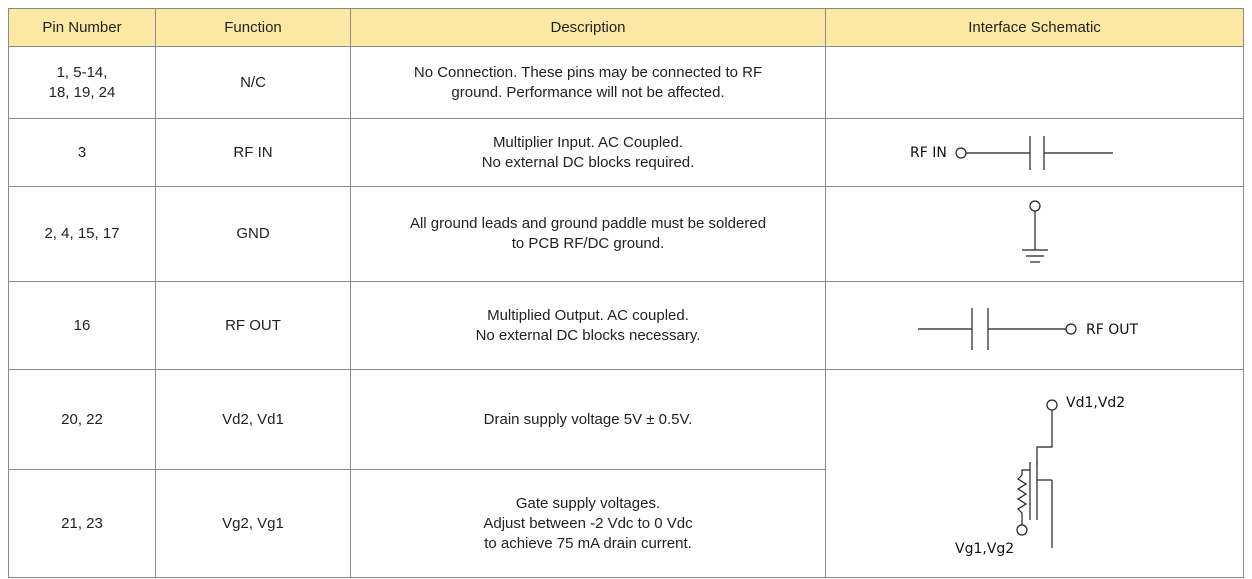  I want to click on cell-line: 2, 4, 15, 17, so click(82, 233).